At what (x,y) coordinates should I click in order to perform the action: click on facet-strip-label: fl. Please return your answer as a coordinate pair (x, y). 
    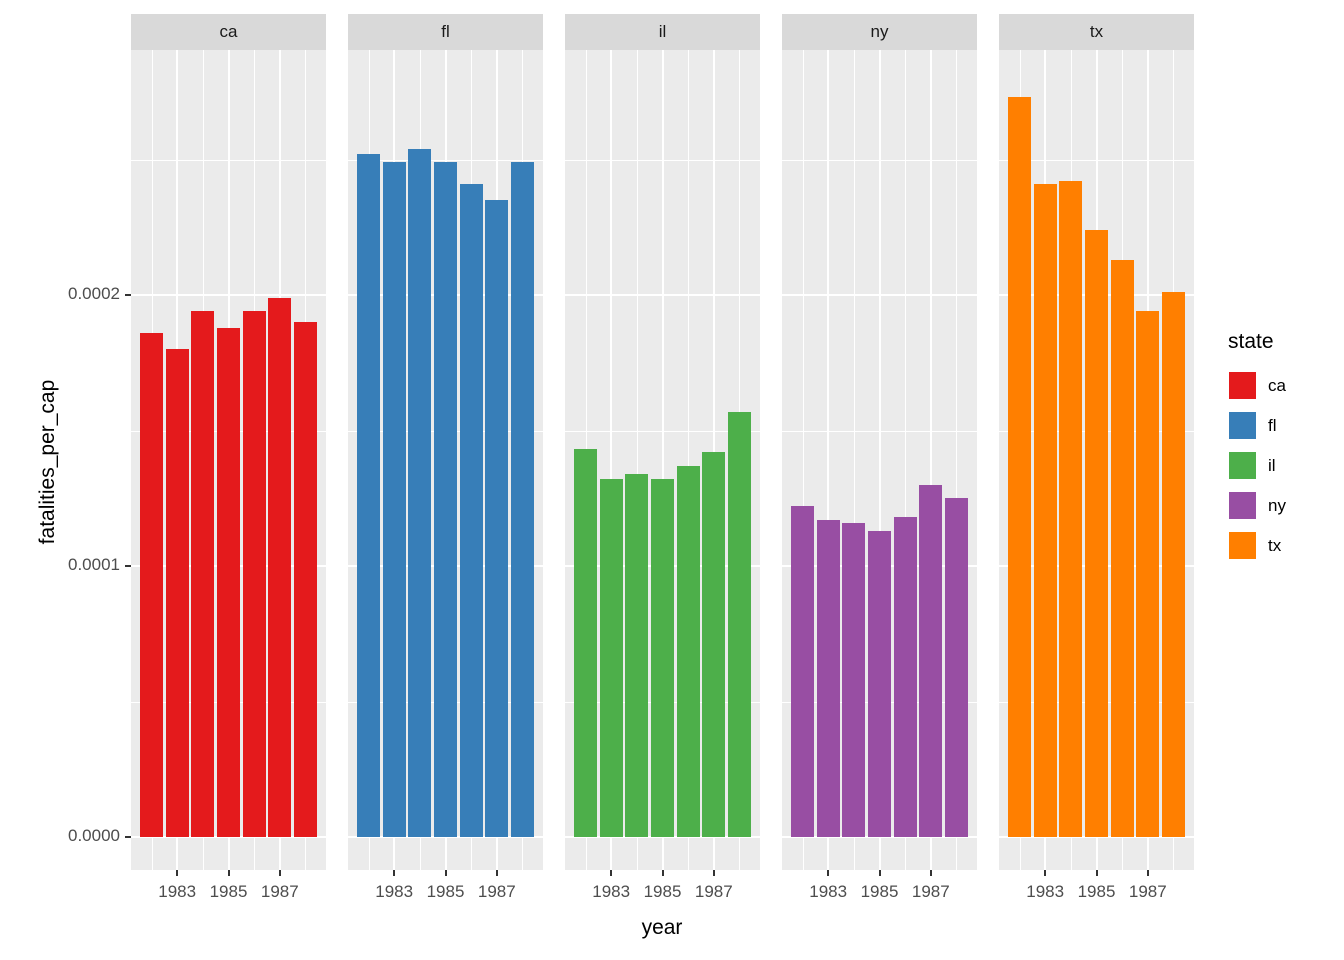
    Looking at the image, I should click on (445, 31).